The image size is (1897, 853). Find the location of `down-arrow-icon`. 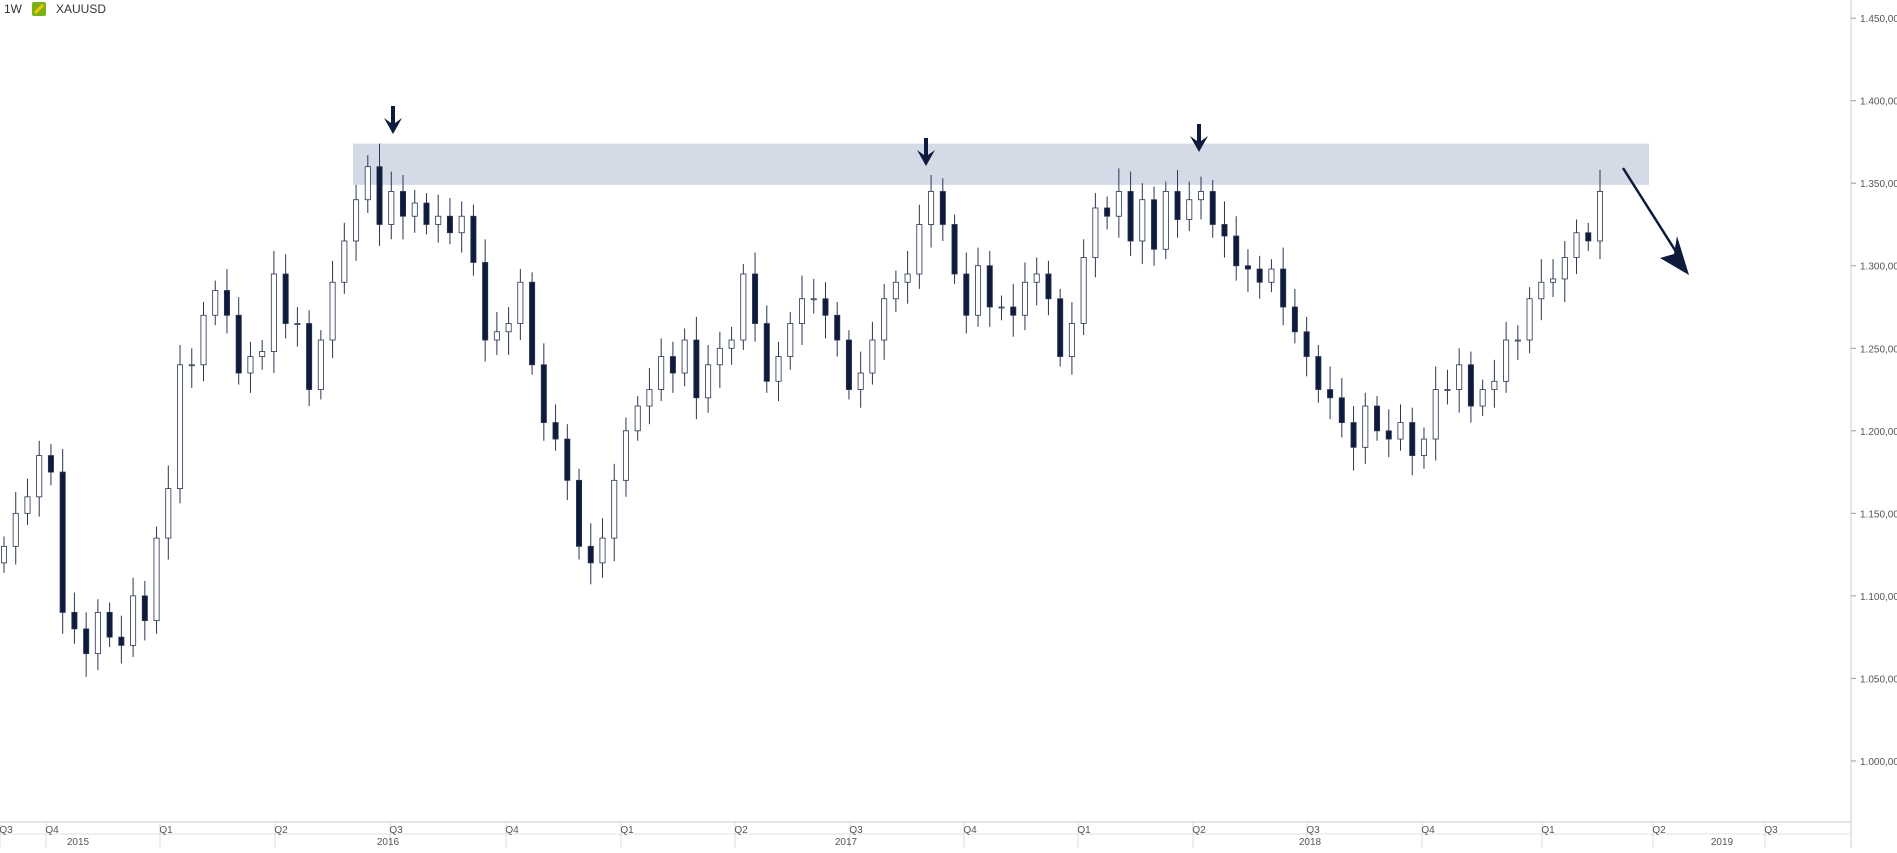

down-arrow-icon is located at coordinates (393, 120).